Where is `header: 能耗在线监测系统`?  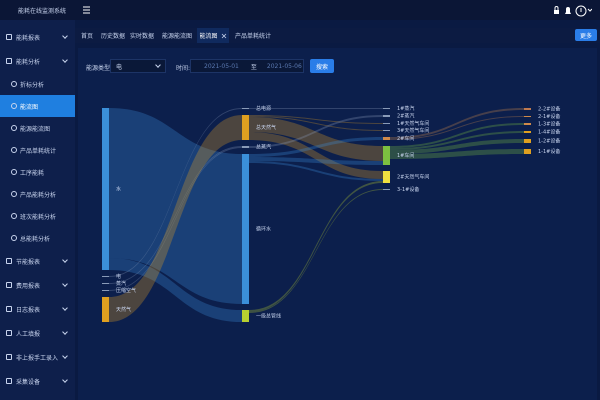 header: 能耗在线监测系统 is located at coordinates (300, 10).